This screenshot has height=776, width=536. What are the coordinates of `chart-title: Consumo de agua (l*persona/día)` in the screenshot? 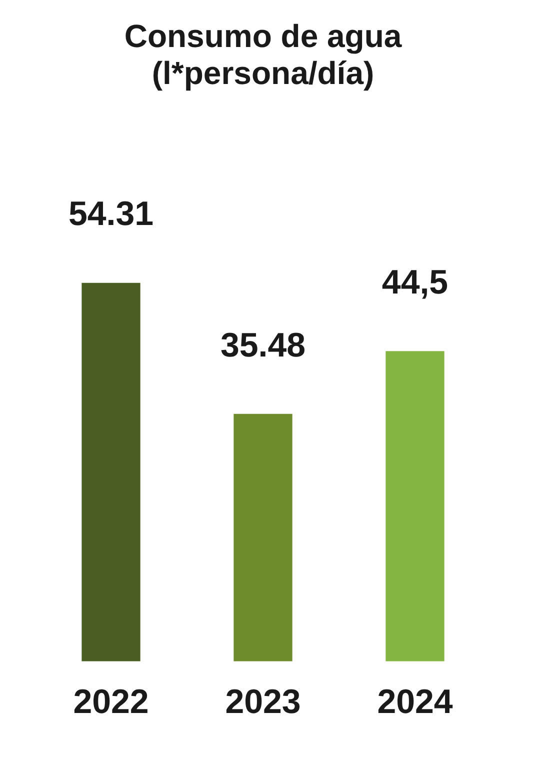 It's located at (263, 55).